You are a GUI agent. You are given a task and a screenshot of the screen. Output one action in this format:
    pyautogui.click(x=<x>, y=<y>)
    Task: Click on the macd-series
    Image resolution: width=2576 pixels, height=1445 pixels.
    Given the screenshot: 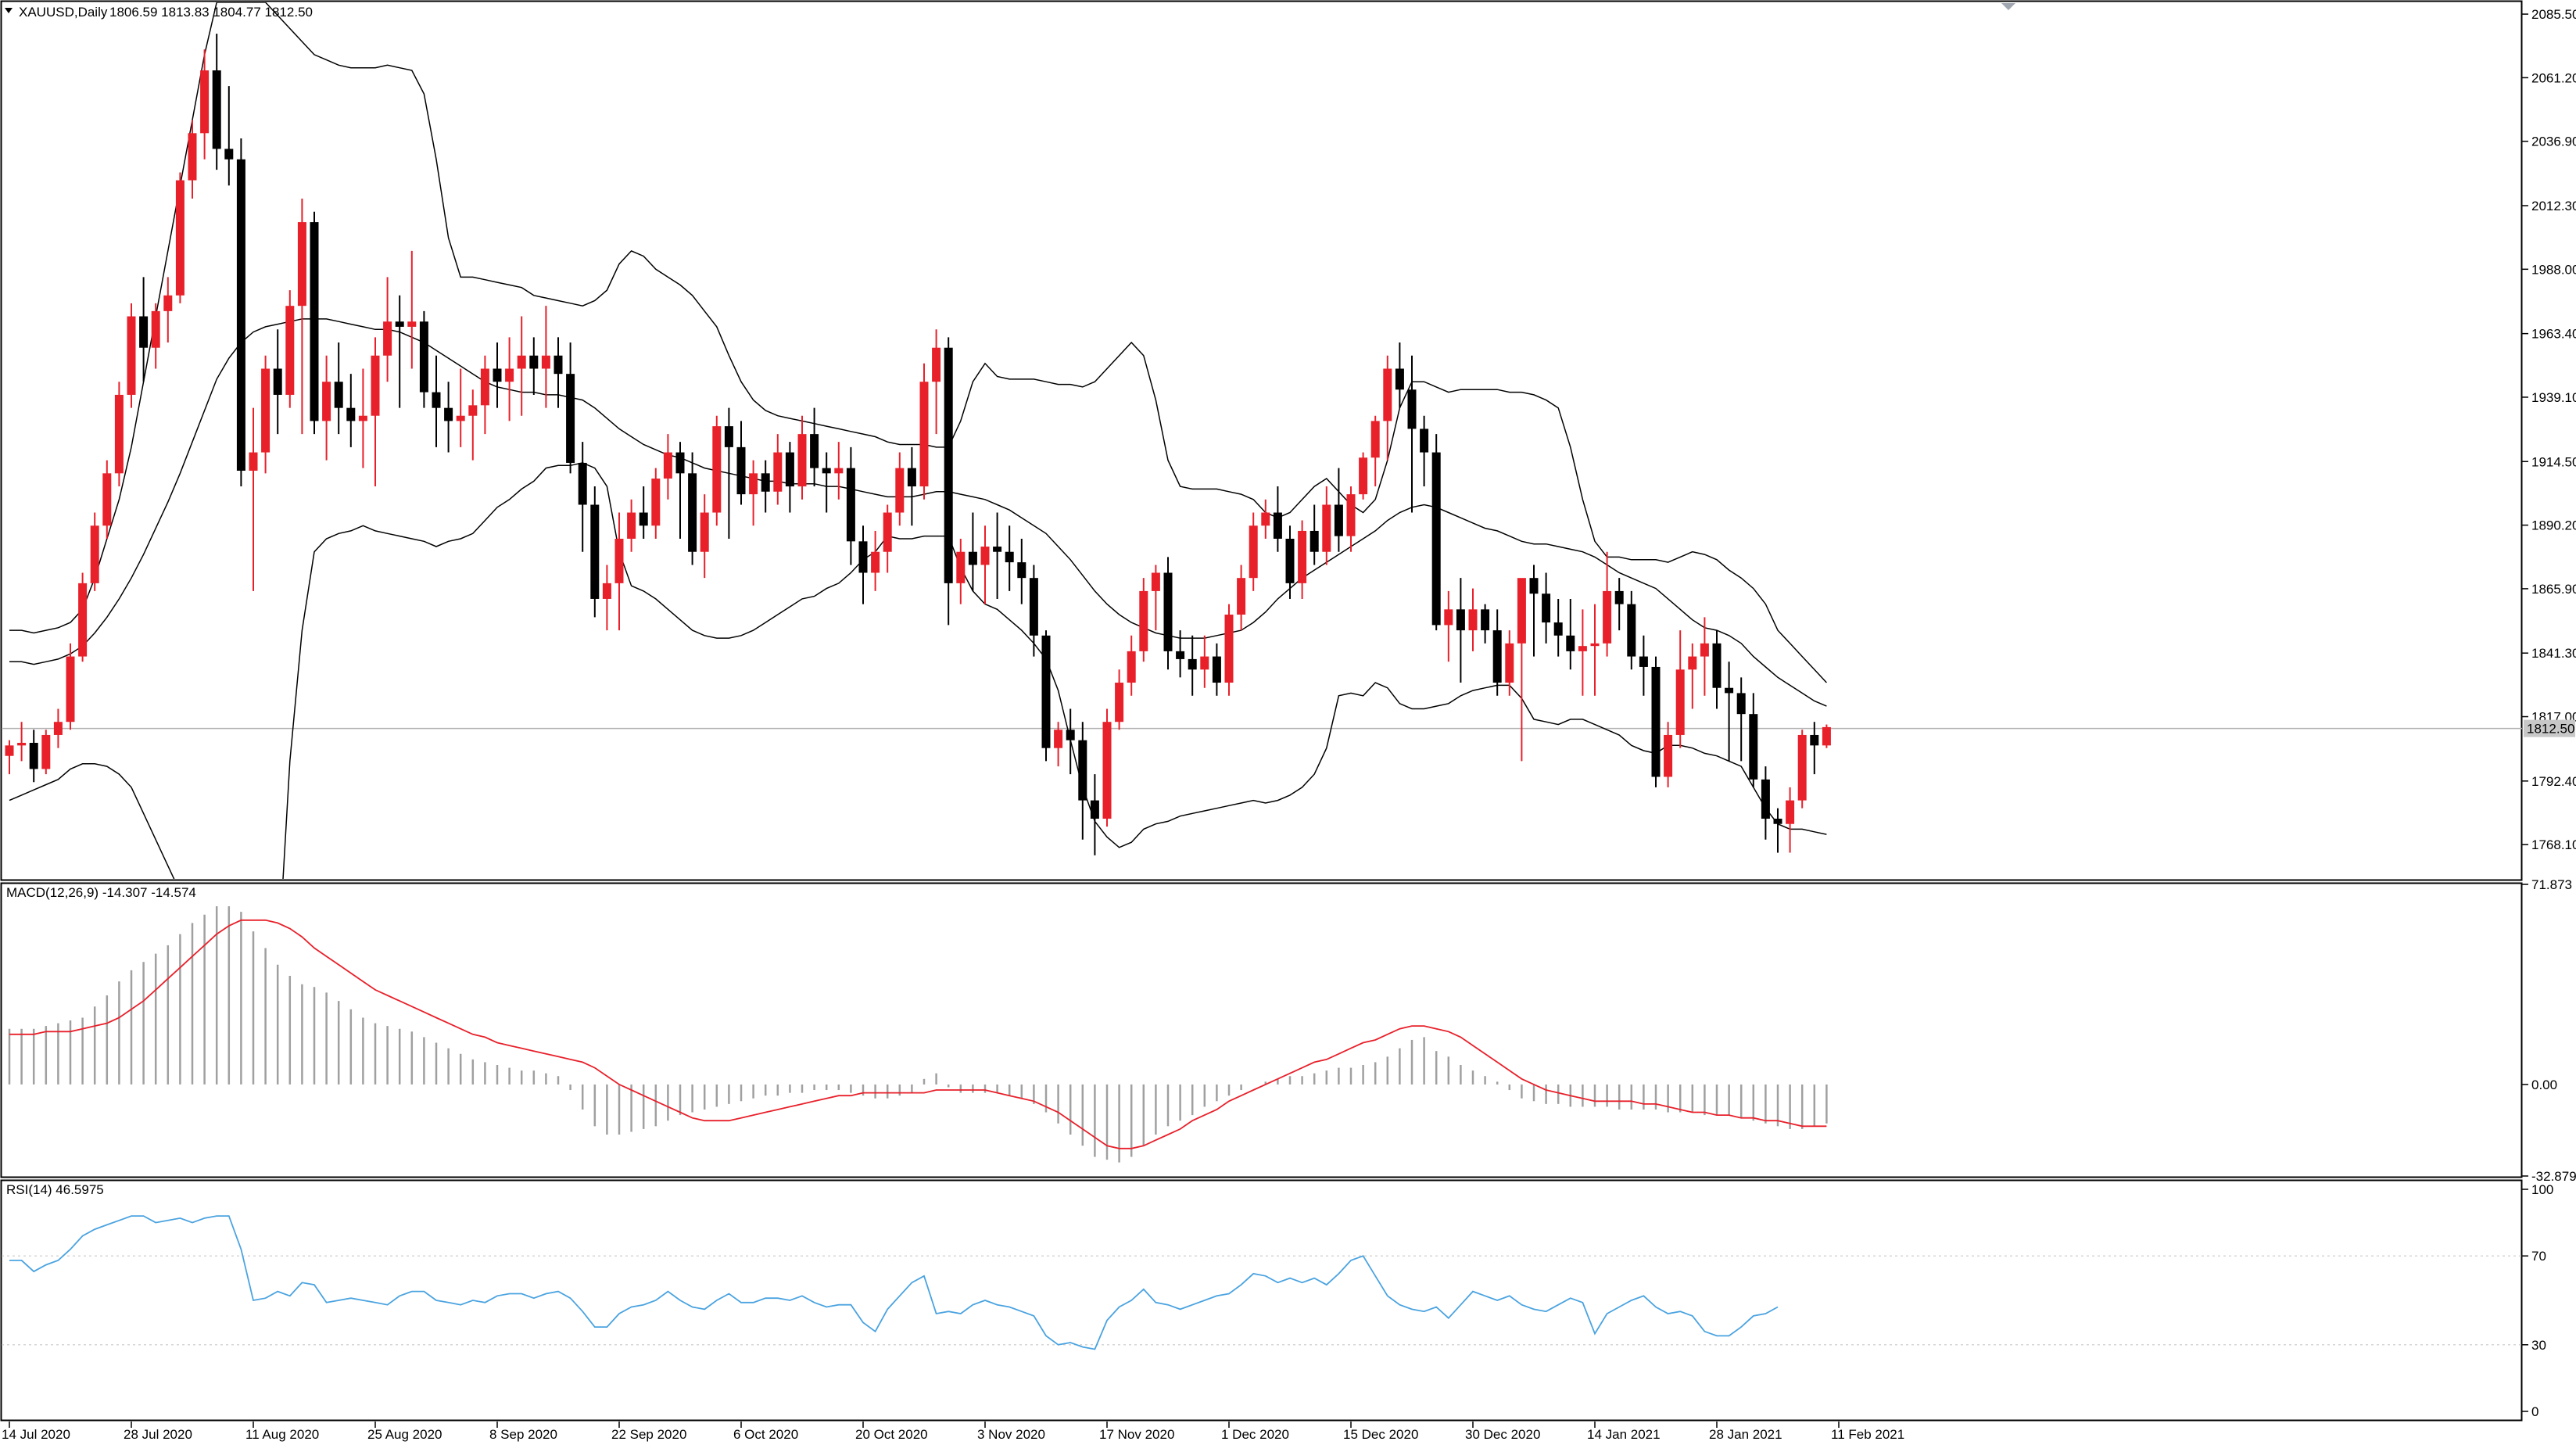 What is the action you would take?
    pyautogui.click(x=918, y=1034)
    